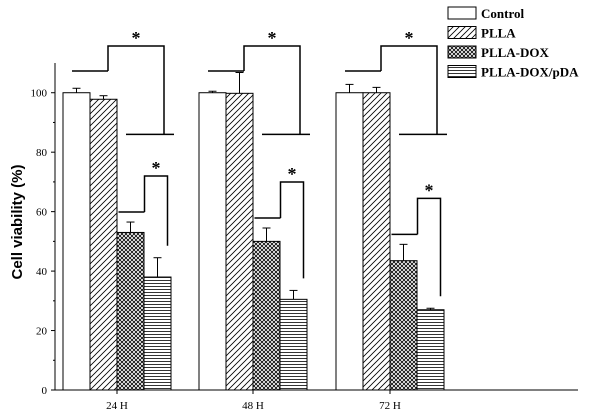  Describe the element at coordinates (502, 13) in the screenshot. I see `legend-label: Control` at that location.